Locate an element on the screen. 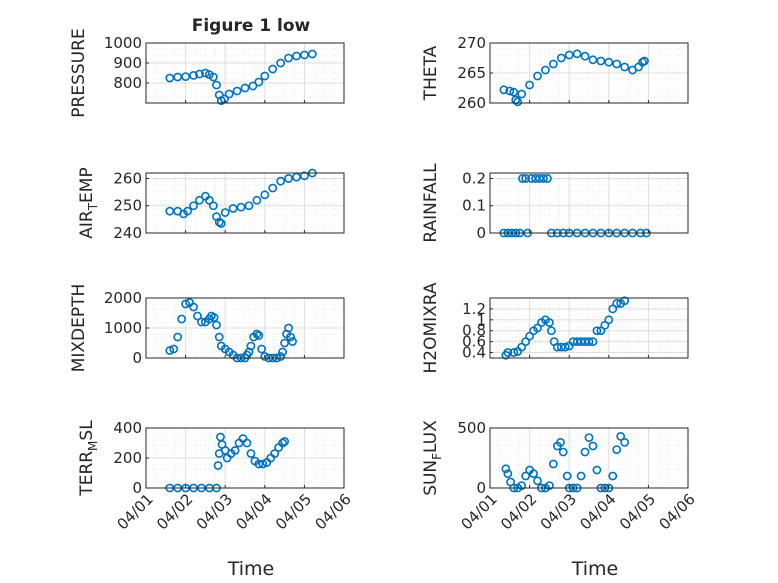  y-tick-label: 265 is located at coordinates (471, 73).